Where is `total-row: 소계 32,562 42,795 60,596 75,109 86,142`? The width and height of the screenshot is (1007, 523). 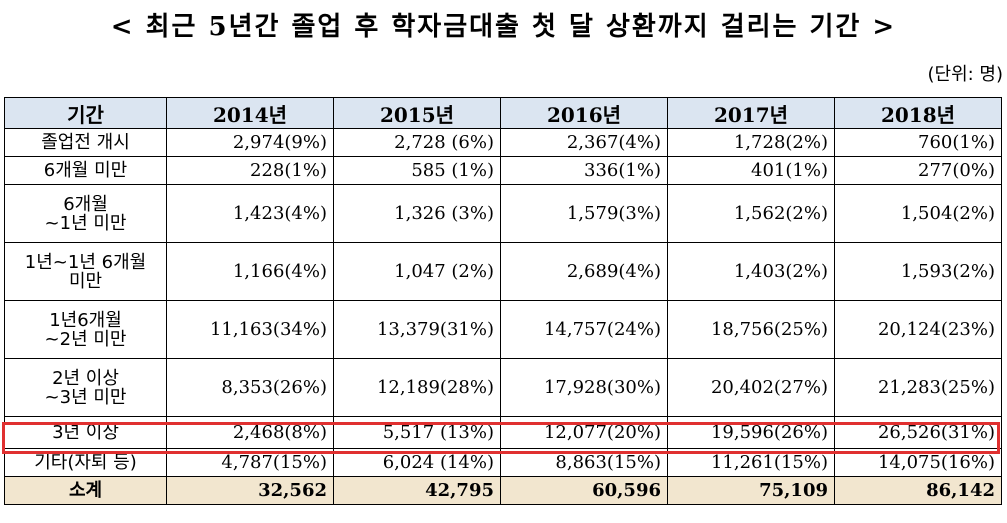 total-row: 소계 32,562 42,795 60,596 75,109 86,142 is located at coordinates (503, 490).